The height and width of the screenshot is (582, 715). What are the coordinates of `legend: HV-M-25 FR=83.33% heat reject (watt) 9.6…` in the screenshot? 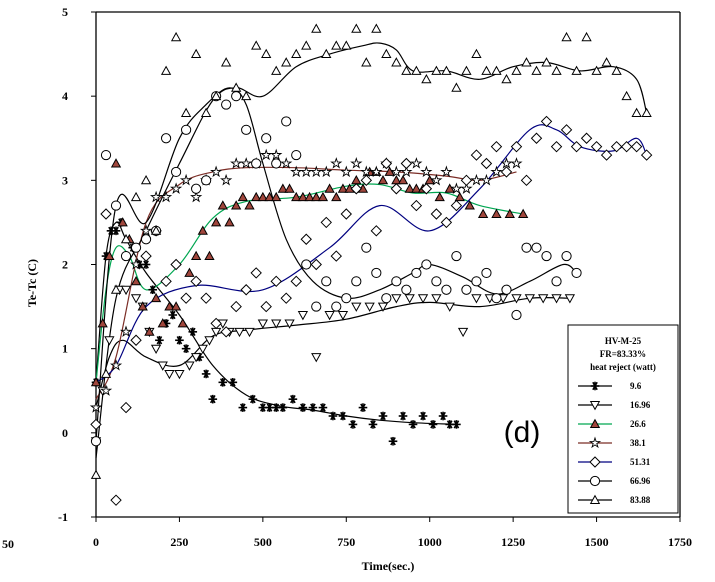 It's located at (623, 419).